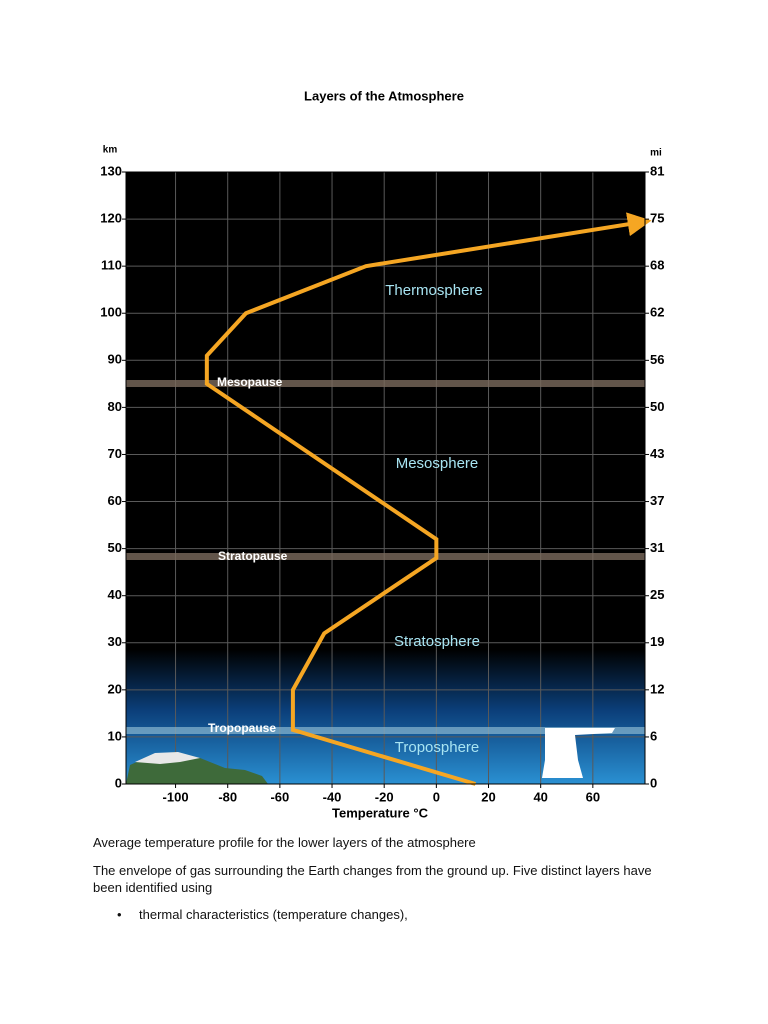 The height and width of the screenshot is (1024, 768). What do you see at coordinates (657, 500) in the screenshot?
I see `y2-tick-label: 37` at bounding box center [657, 500].